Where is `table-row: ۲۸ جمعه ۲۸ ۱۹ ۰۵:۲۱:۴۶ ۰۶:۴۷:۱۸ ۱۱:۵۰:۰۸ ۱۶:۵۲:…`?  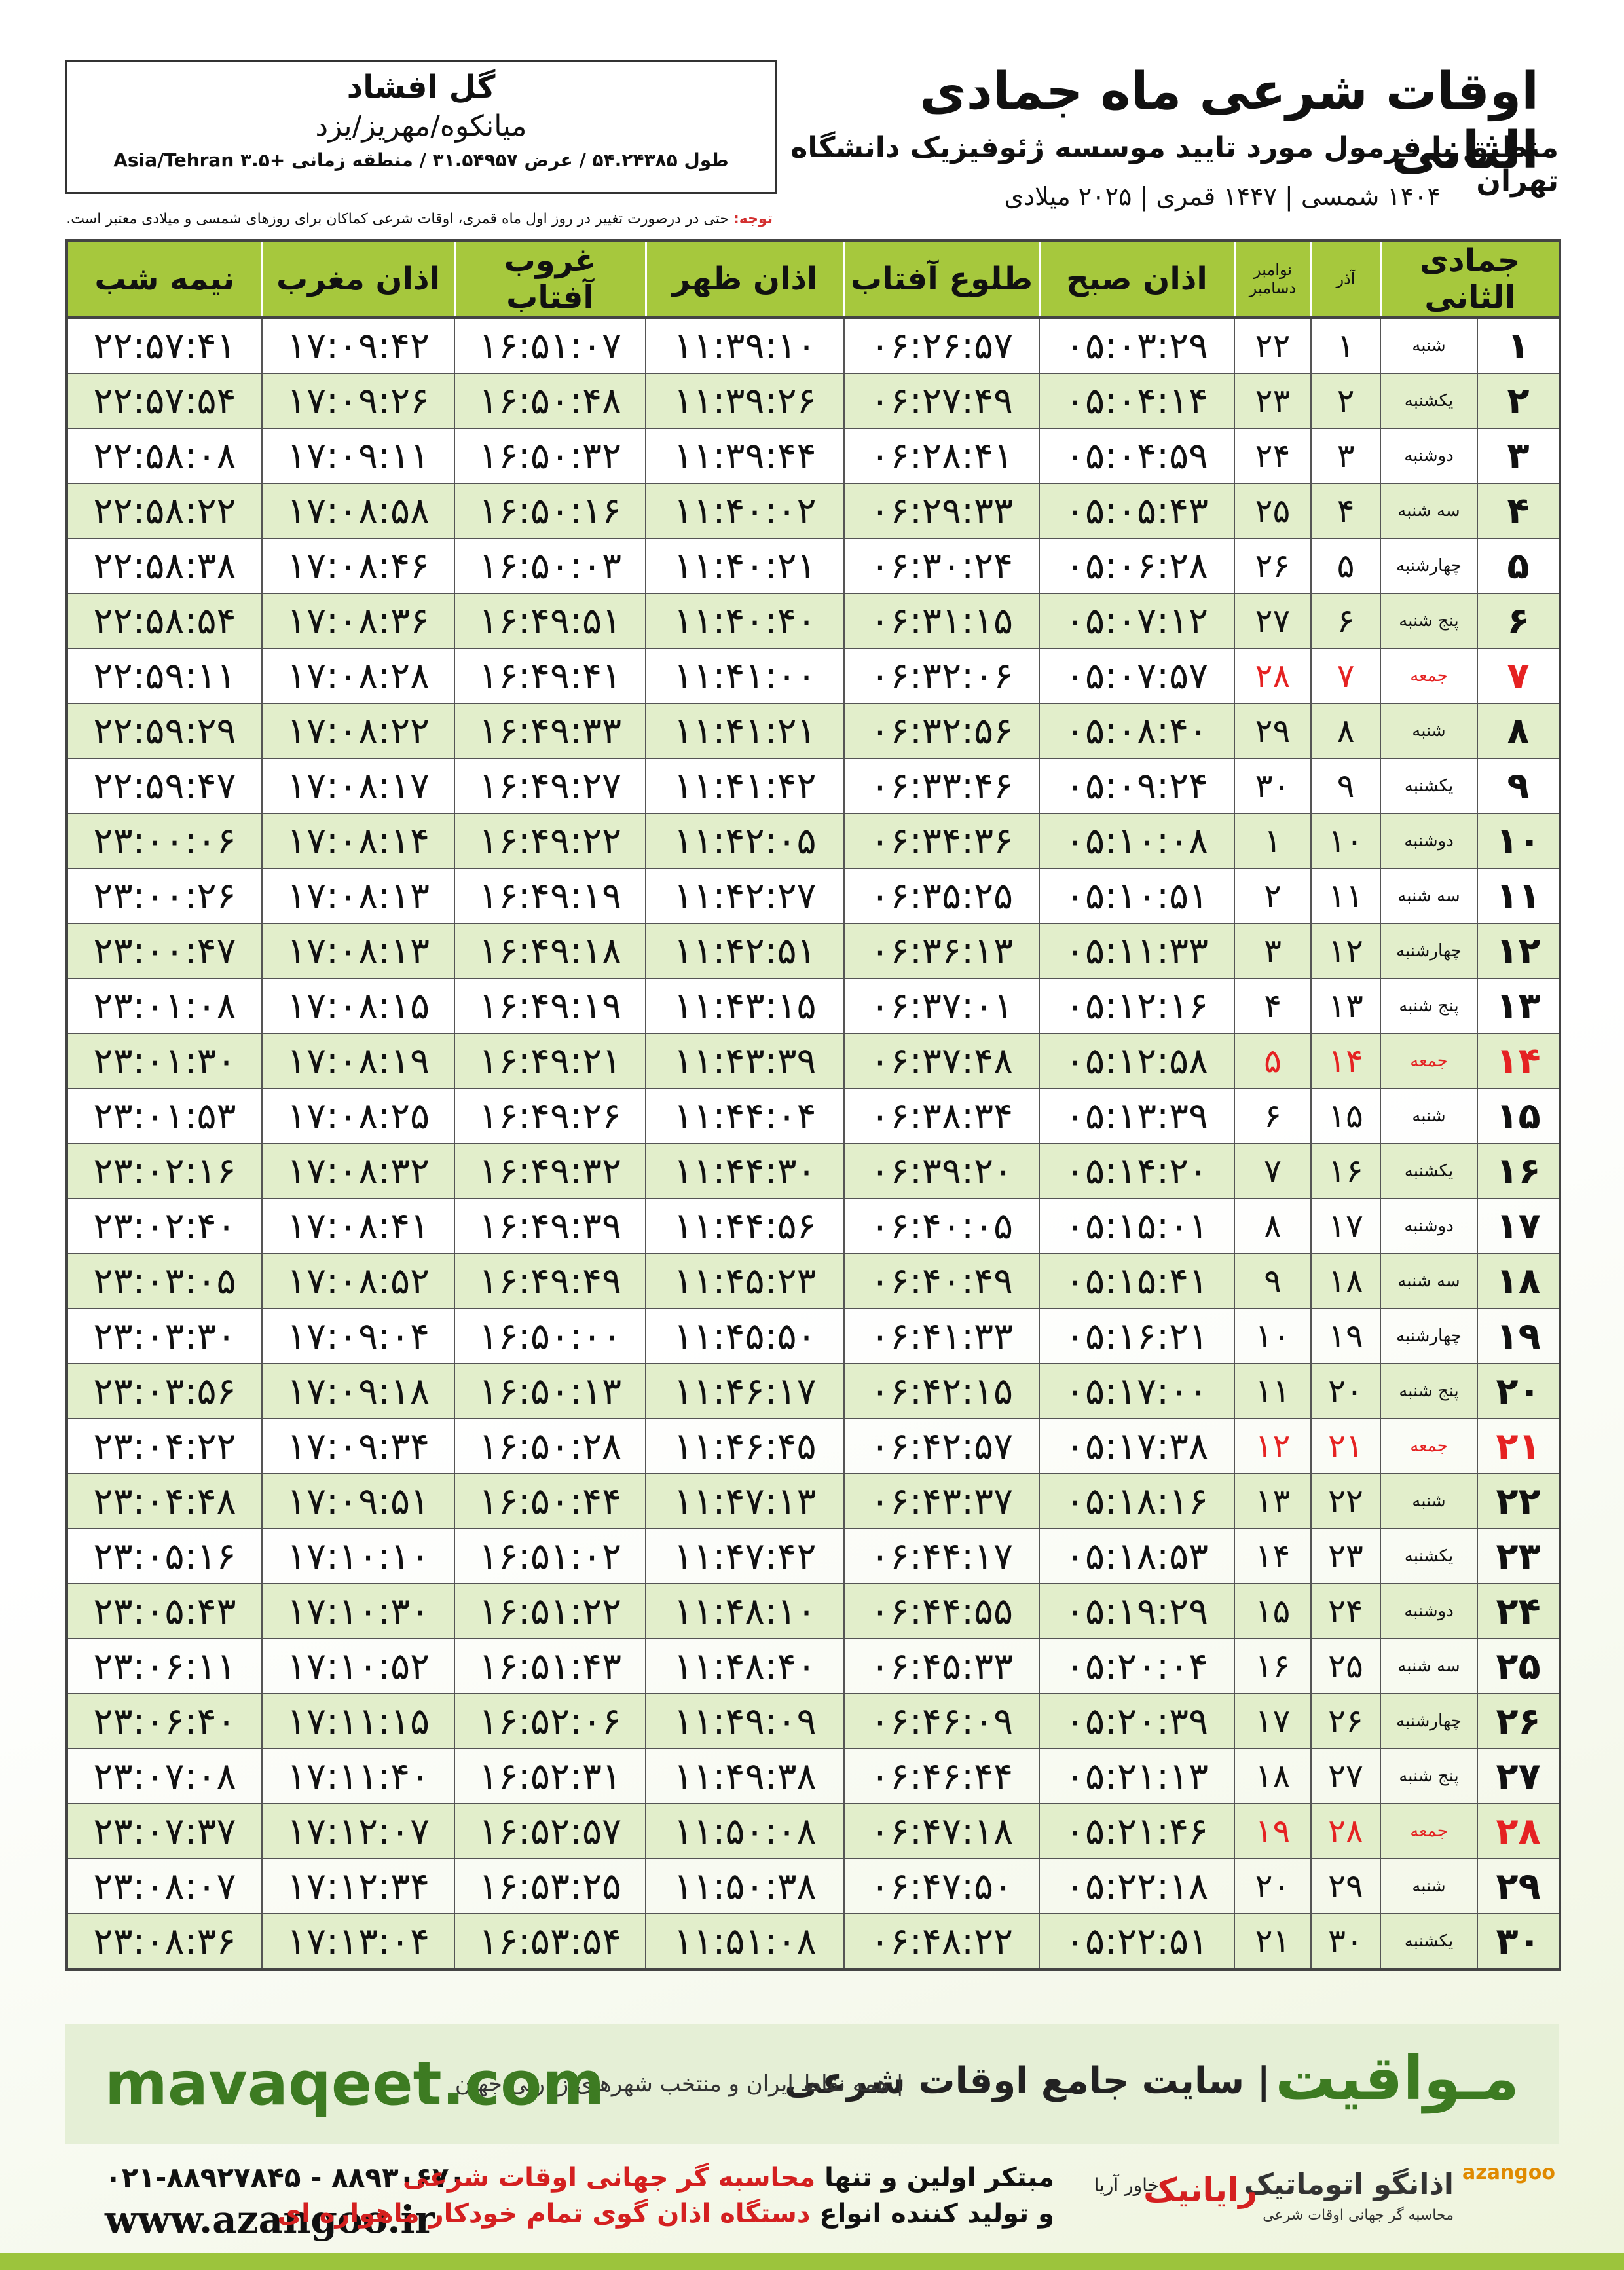
table-row: ۲۸ جمعه ۲۸ ۱۹ ۰۵:۲۱:۴۶ ۰۶:۴۷:۱۸ ۱۱:۵۰:۰۸ ۱۶:۵۲:… is located at coordinates (813, 1831).